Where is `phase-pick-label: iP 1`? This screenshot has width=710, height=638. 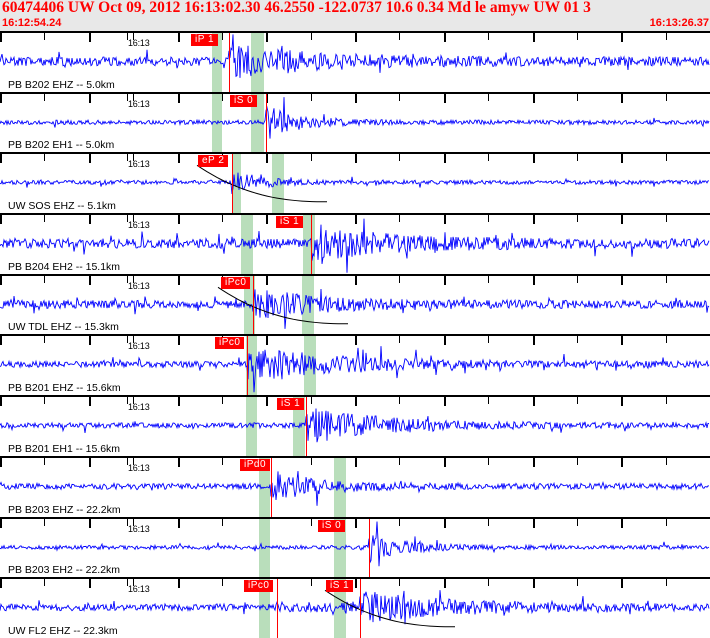 phase-pick-label: iP 1 is located at coordinates (205, 40).